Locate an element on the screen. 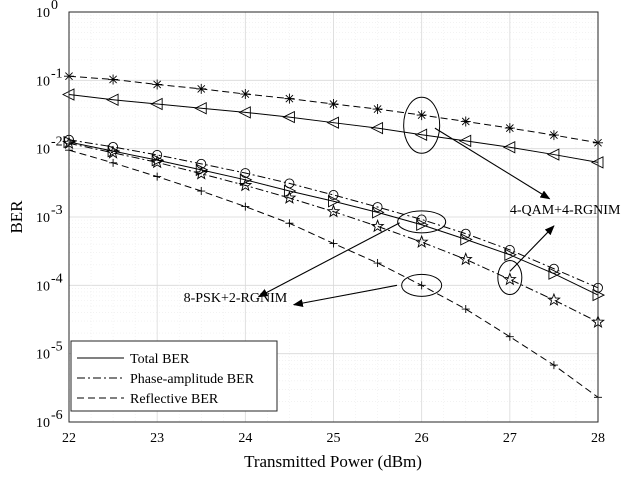 This screenshot has height=478, width=621. x-tick-label: 27 is located at coordinates (510, 438).